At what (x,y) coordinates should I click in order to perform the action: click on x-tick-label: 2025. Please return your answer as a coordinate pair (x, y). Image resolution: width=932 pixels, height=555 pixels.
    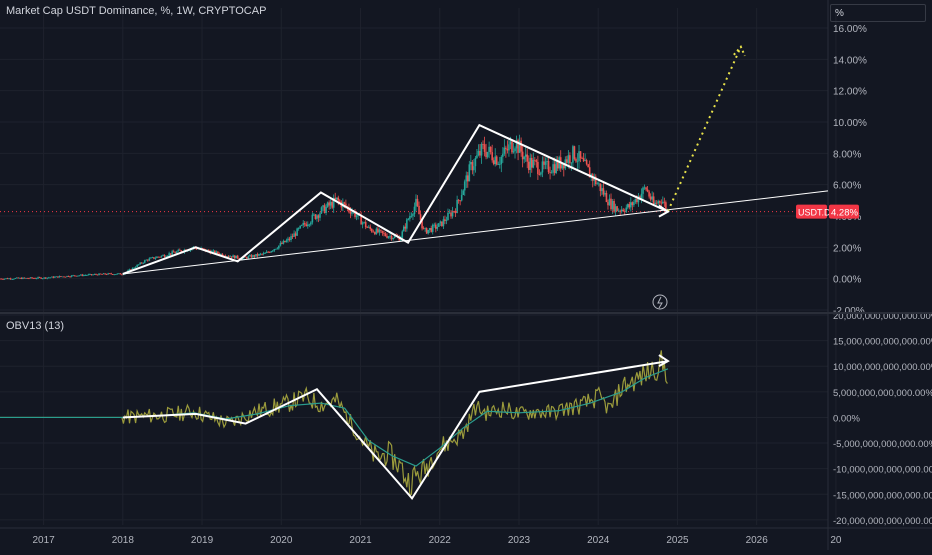
    Looking at the image, I should click on (677, 540).